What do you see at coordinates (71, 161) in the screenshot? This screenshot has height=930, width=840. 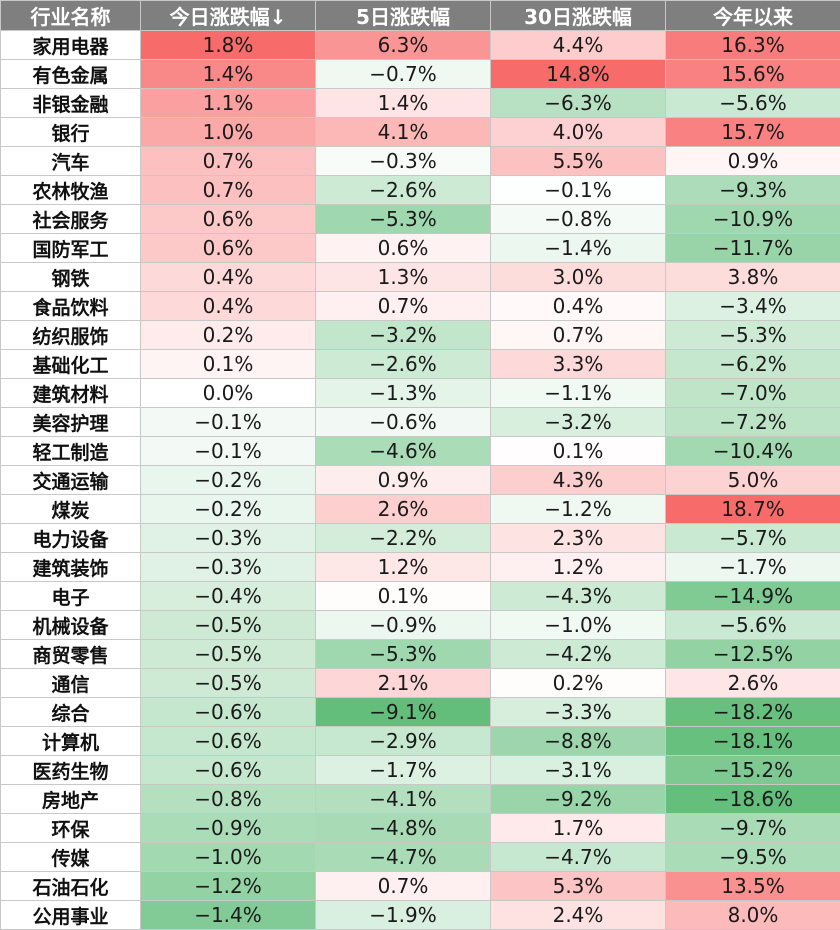 I see `industry-name-cell: 汽车` at bounding box center [71, 161].